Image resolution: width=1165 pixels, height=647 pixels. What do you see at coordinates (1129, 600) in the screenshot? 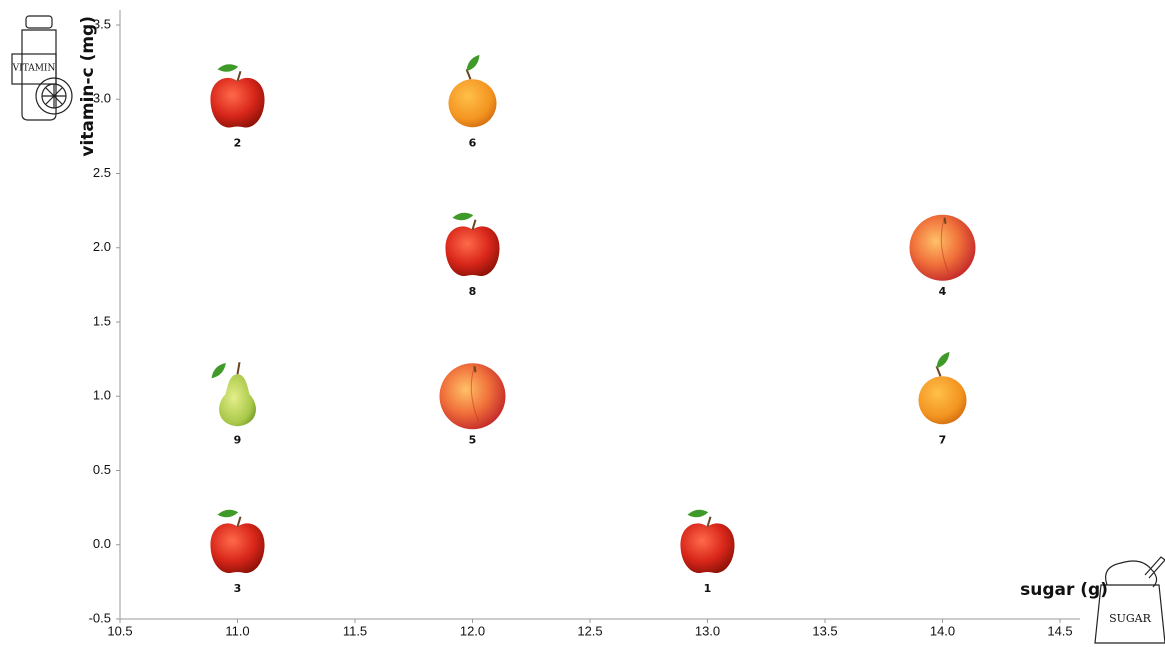
I see `sugar-icon: SUGAR` at bounding box center [1129, 600].